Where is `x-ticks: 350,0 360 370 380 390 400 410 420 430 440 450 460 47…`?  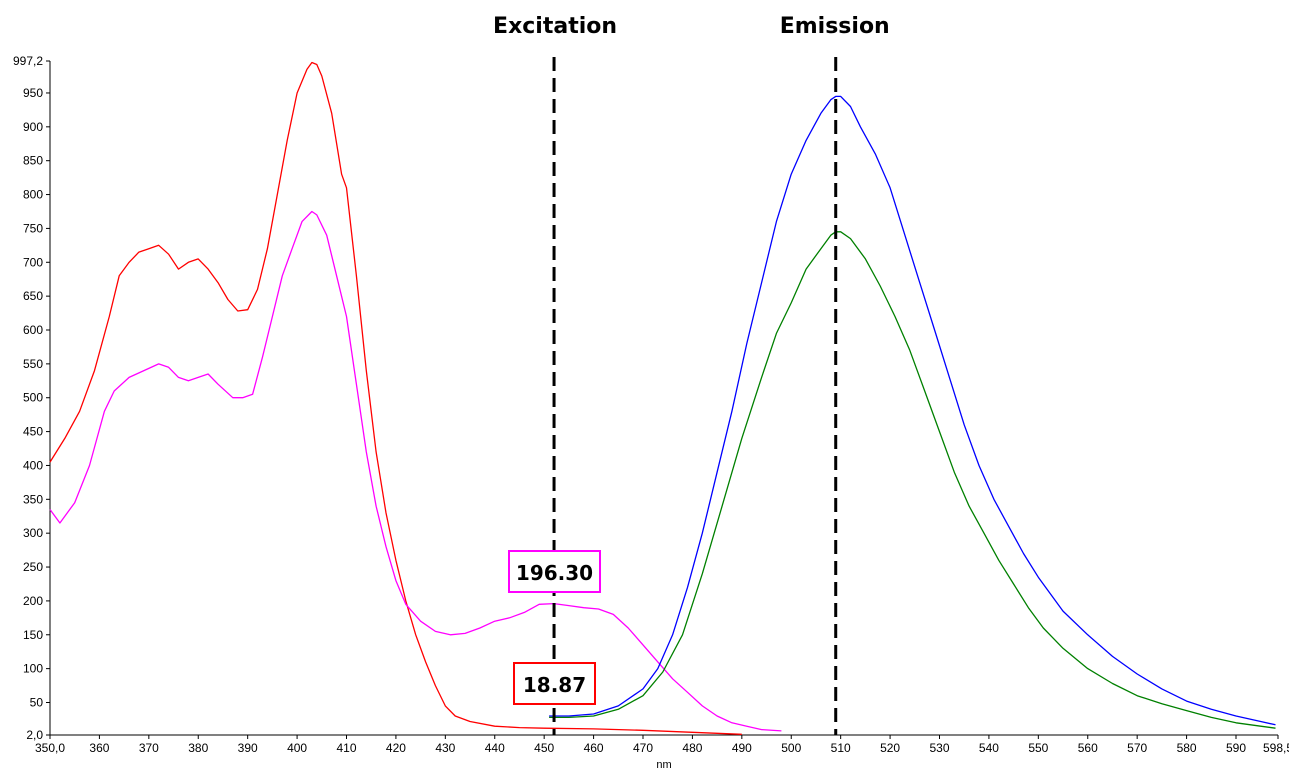 x-ticks: 350,0 360 370 380 390 400 410 420 430 440 450 460 47… is located at coordinates (662, 745).